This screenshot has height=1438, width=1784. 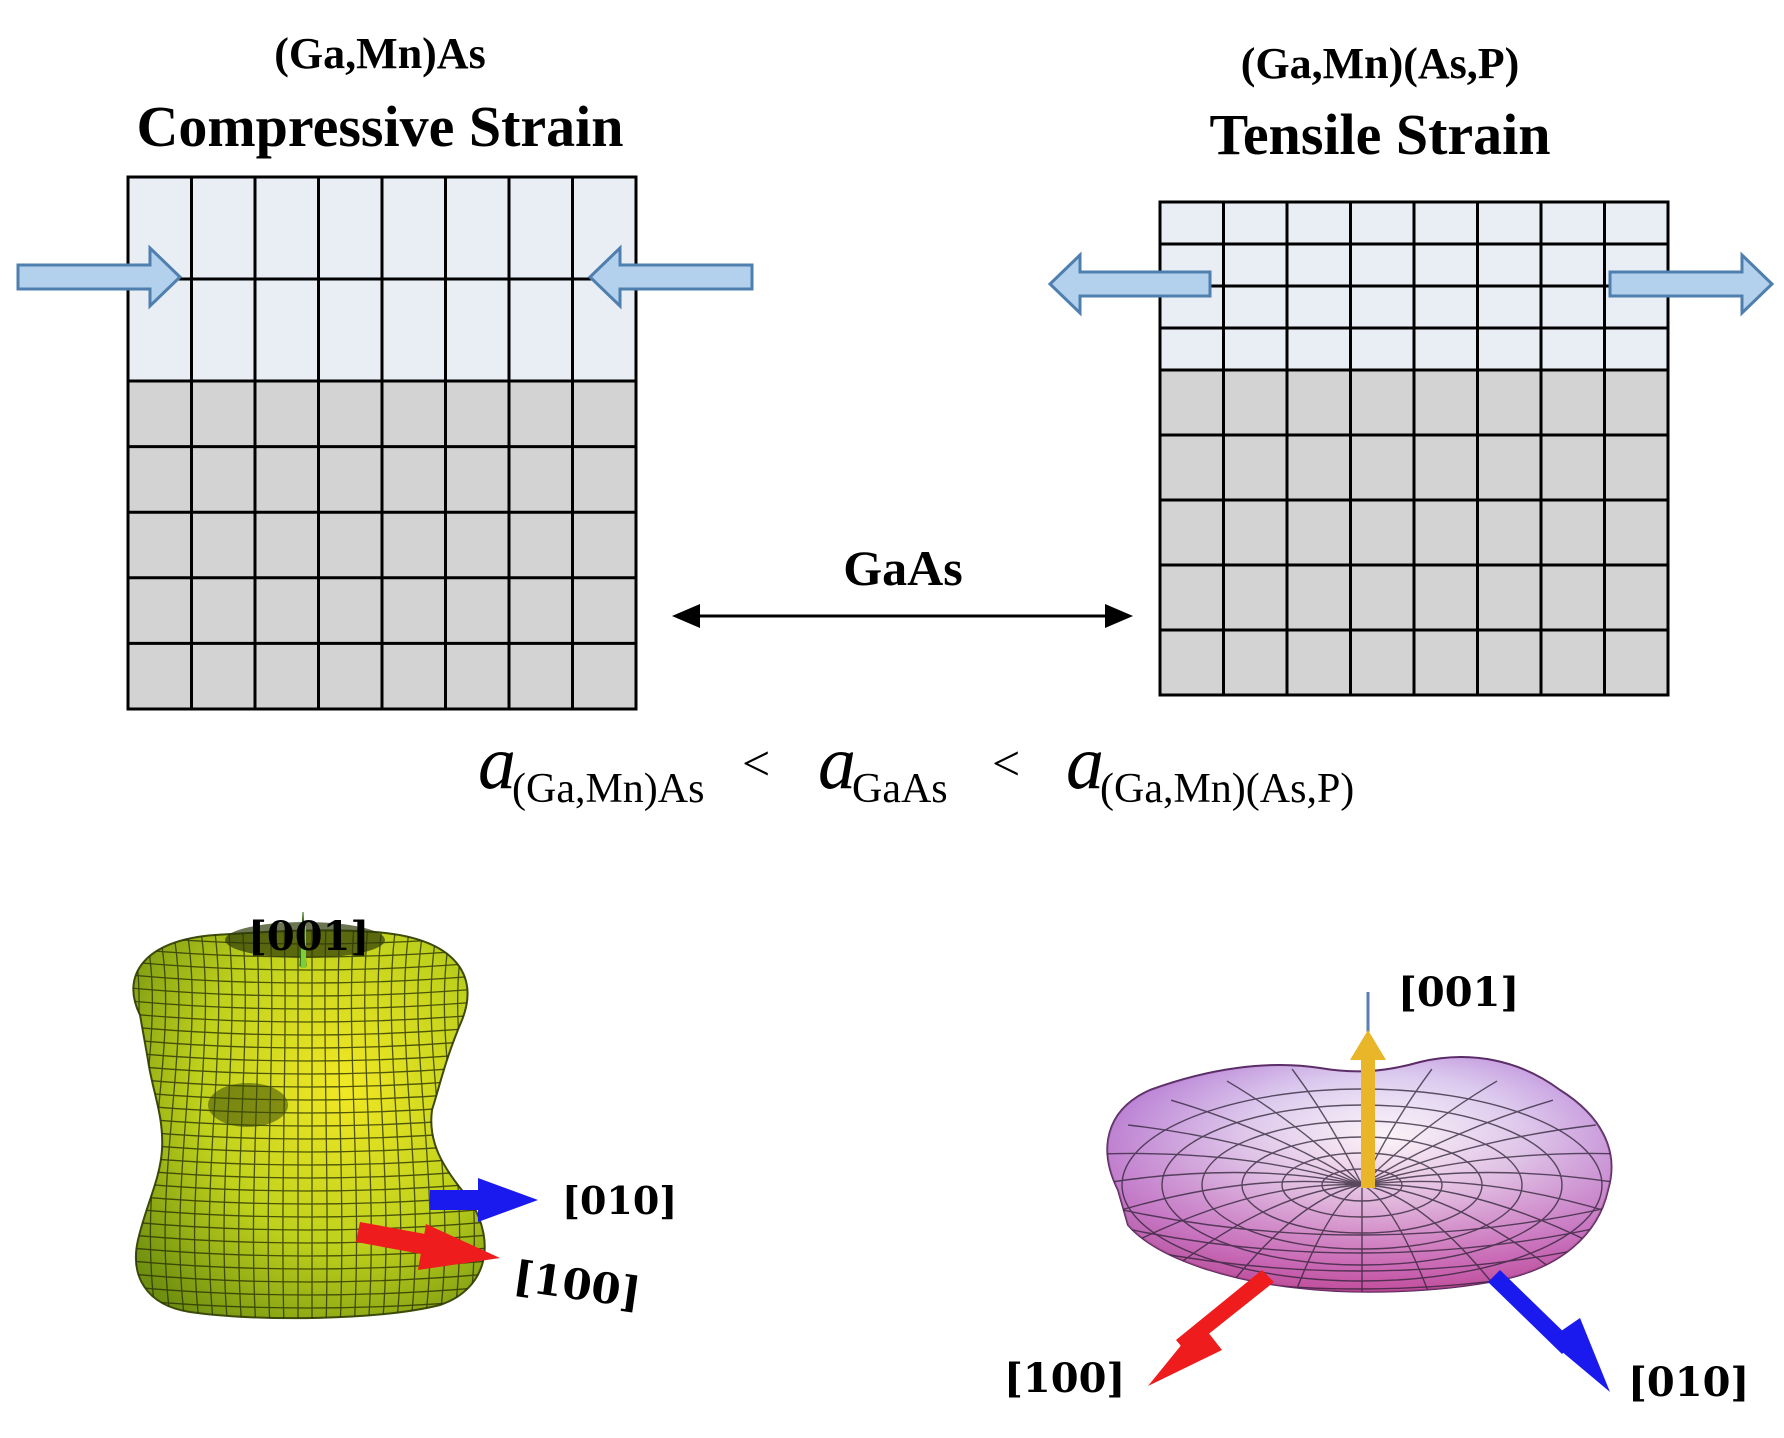 What do you see at coordinates (1414, 532) in the screenshot?
I see `right-substrate-layer` at bounding box center [1414, 532].